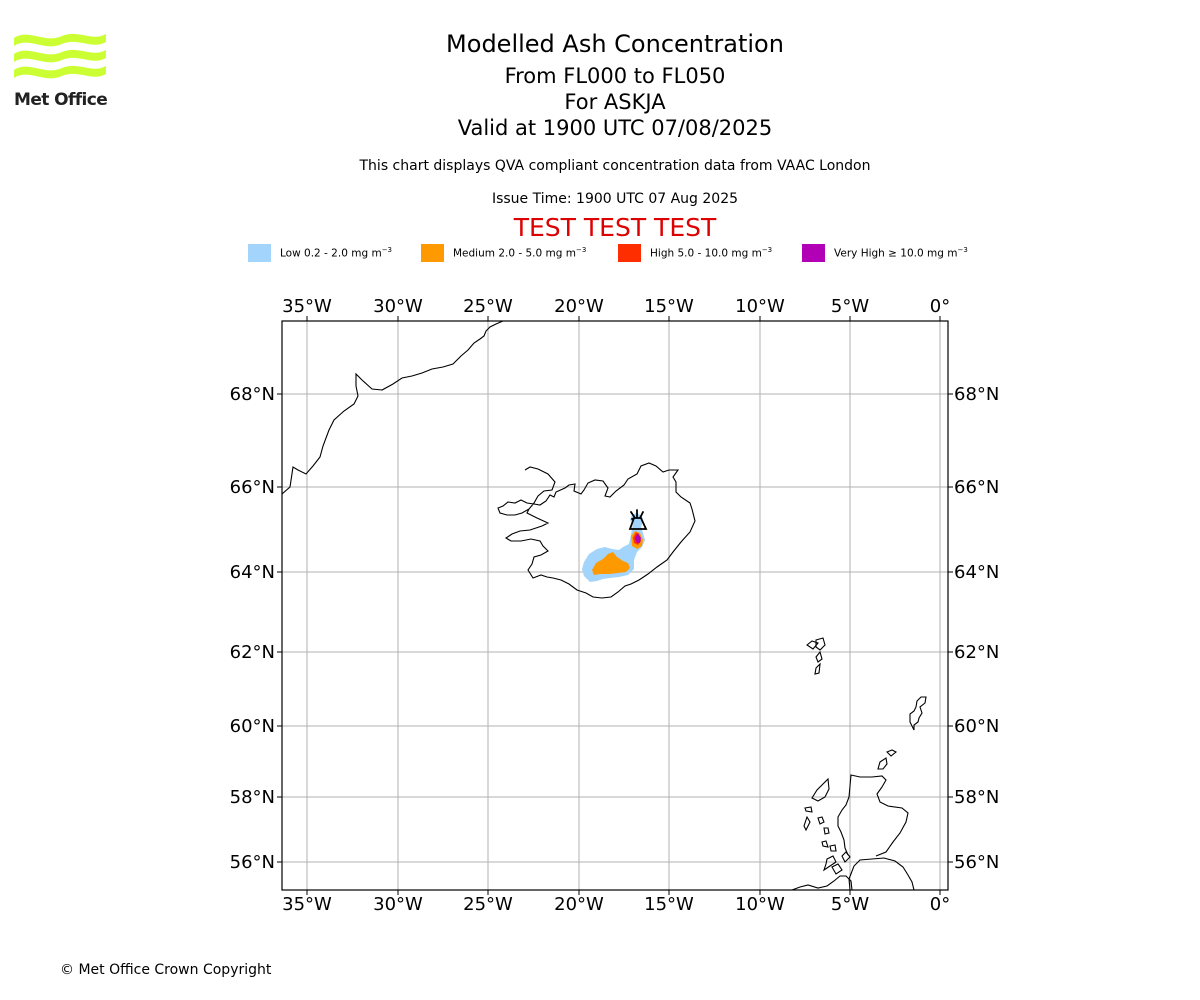 The width and height of the screenshot is (1200, 1000). I want to click on lat-label-left-56n: 56°N, so click(252, 862).